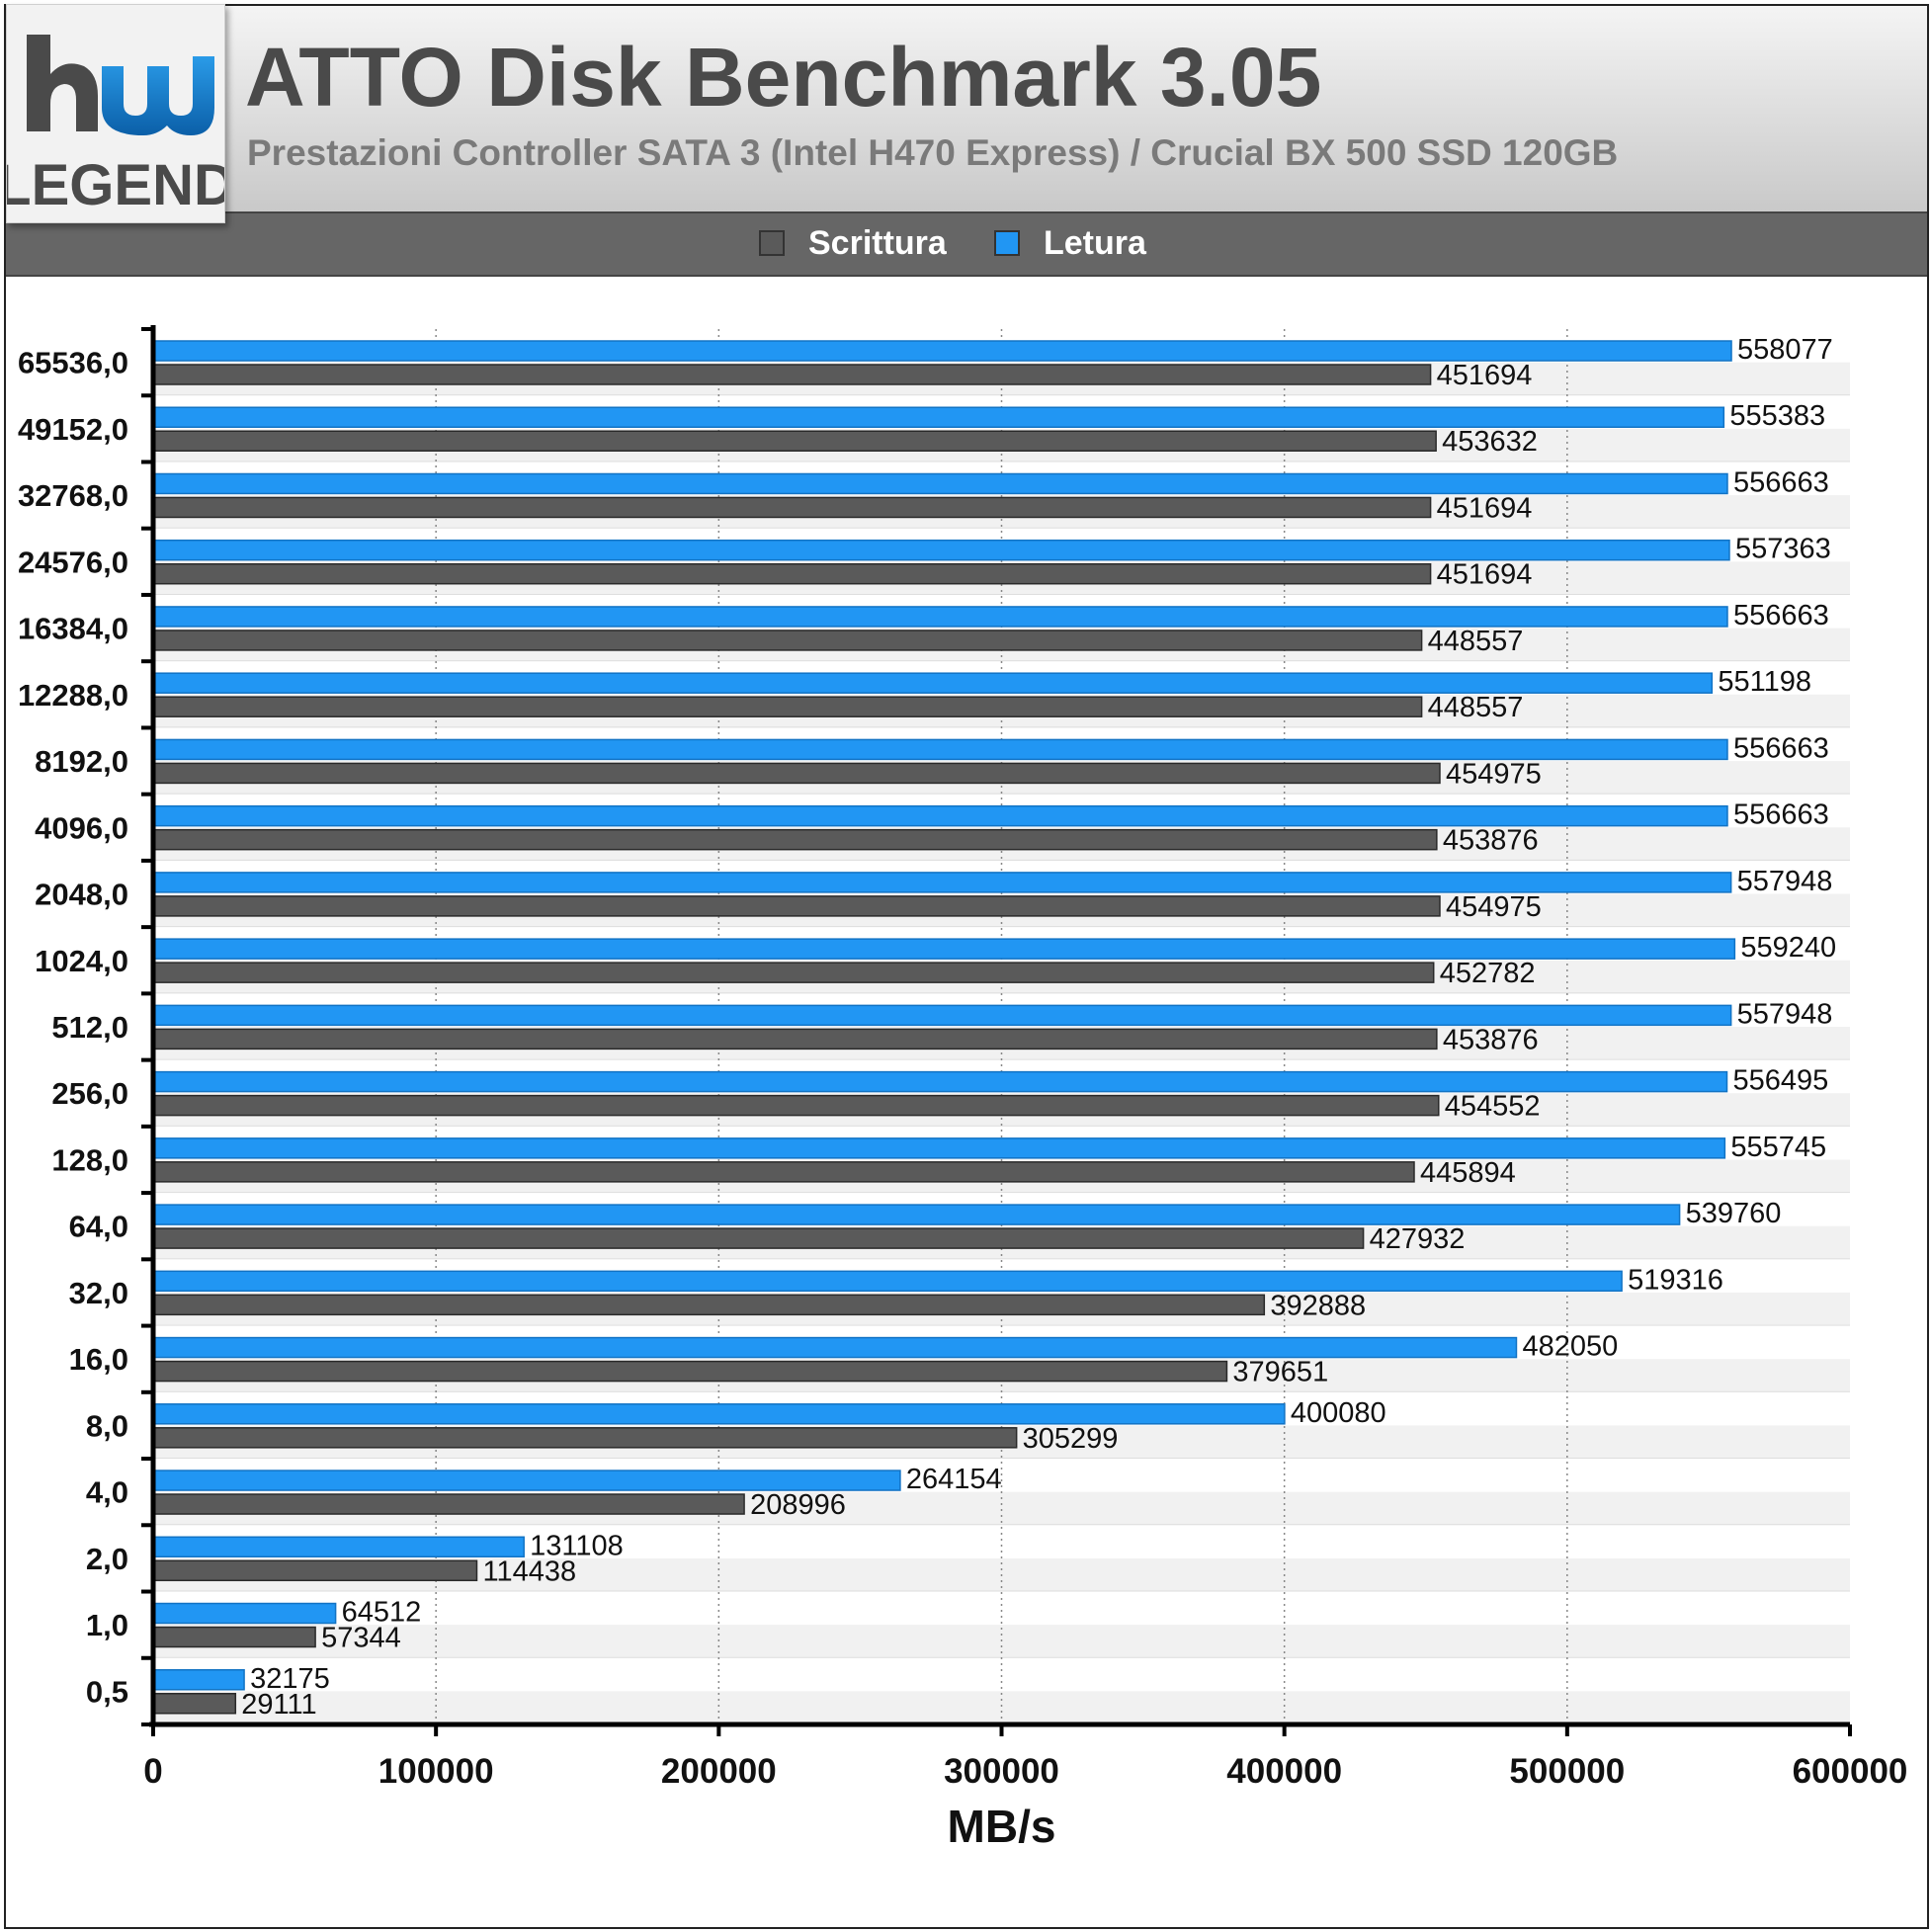 The width and height of the screenshot is (1931, 1932). Describe the element at coordinates (1338, 1413) in the screenshot. I see `data-label-letura: 400080` at that location.